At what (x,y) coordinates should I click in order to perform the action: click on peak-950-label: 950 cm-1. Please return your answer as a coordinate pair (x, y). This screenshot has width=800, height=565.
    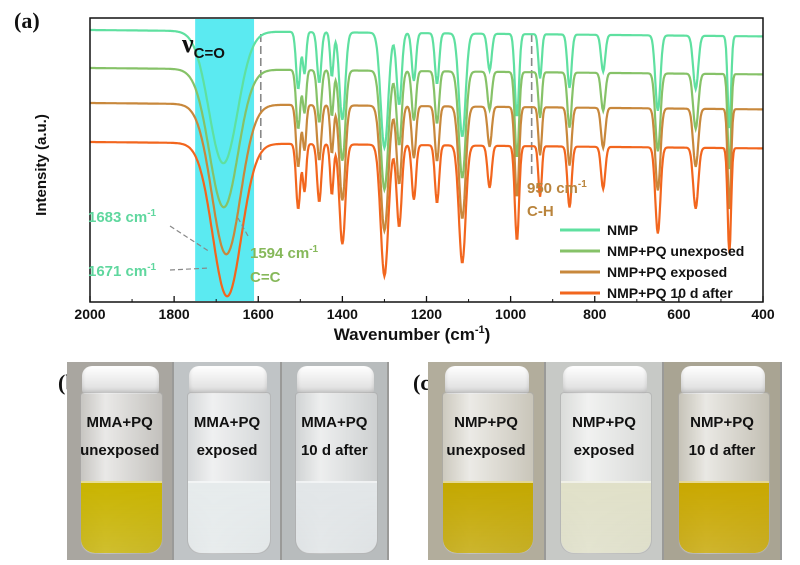
    Looking at the image, I should click on (557, 188).